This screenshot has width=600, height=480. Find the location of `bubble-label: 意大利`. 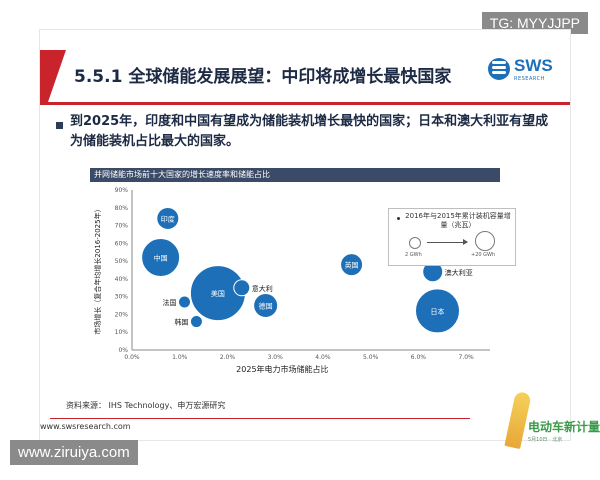

bubble-label: 意大利 is located at coordinates (262, 288).